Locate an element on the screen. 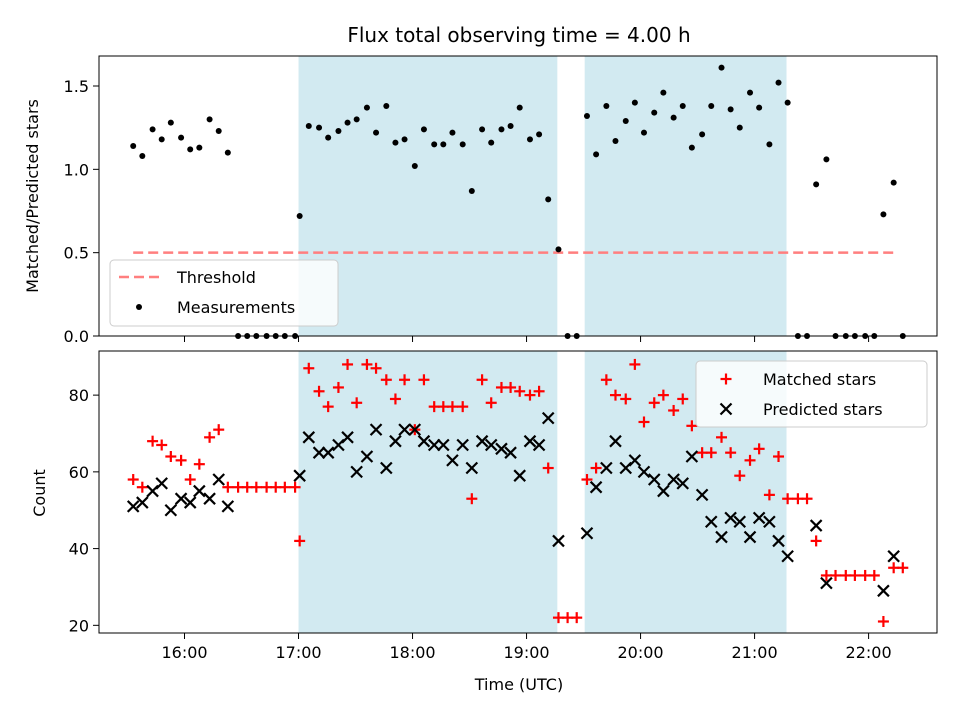  bottom-legend: Matched stars Predicted stars is located at coordinates (811, 394).